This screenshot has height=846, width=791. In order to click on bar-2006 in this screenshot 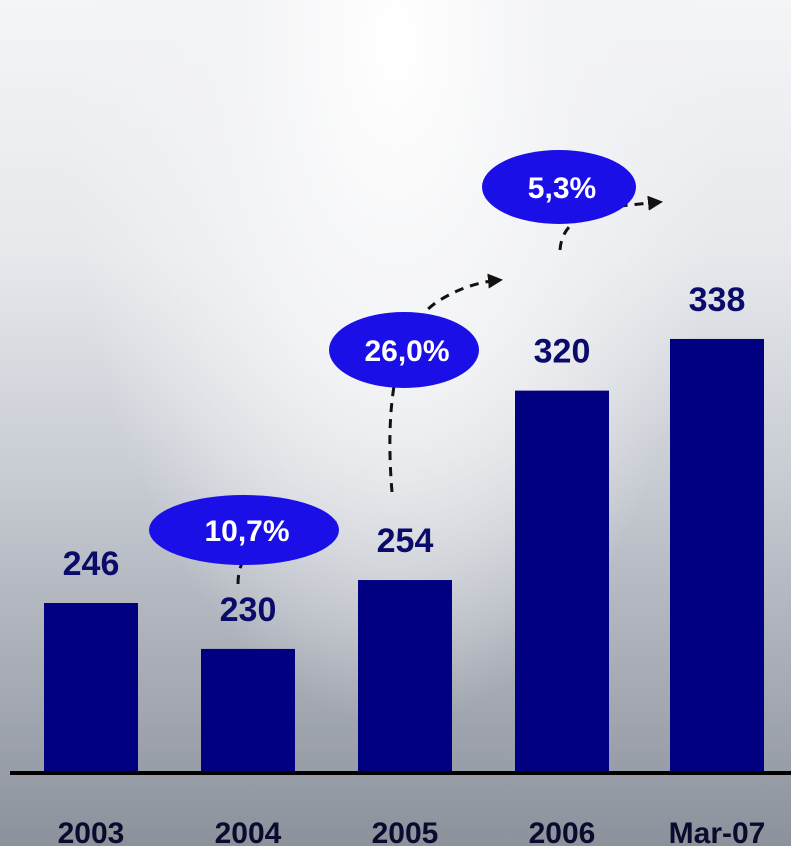, I will do `click(562, 580)`.